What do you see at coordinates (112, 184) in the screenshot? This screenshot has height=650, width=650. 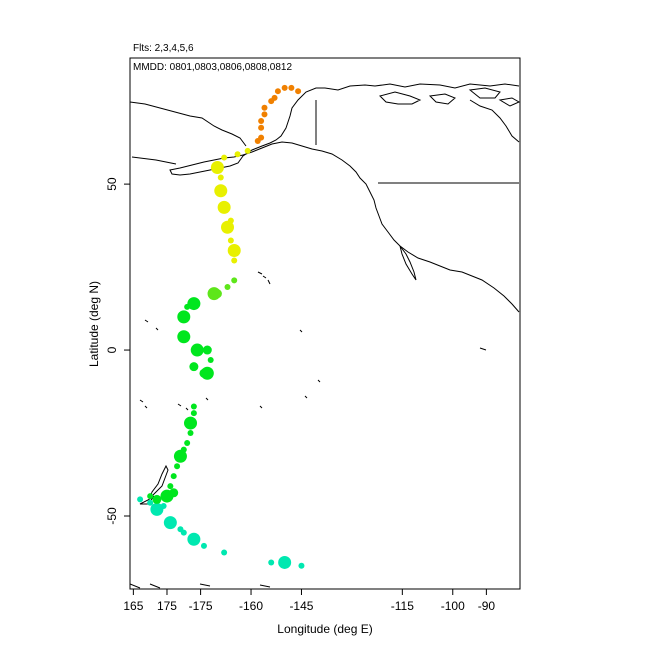 I see `y-tick-label: 50` at bounding box center [112, 184].